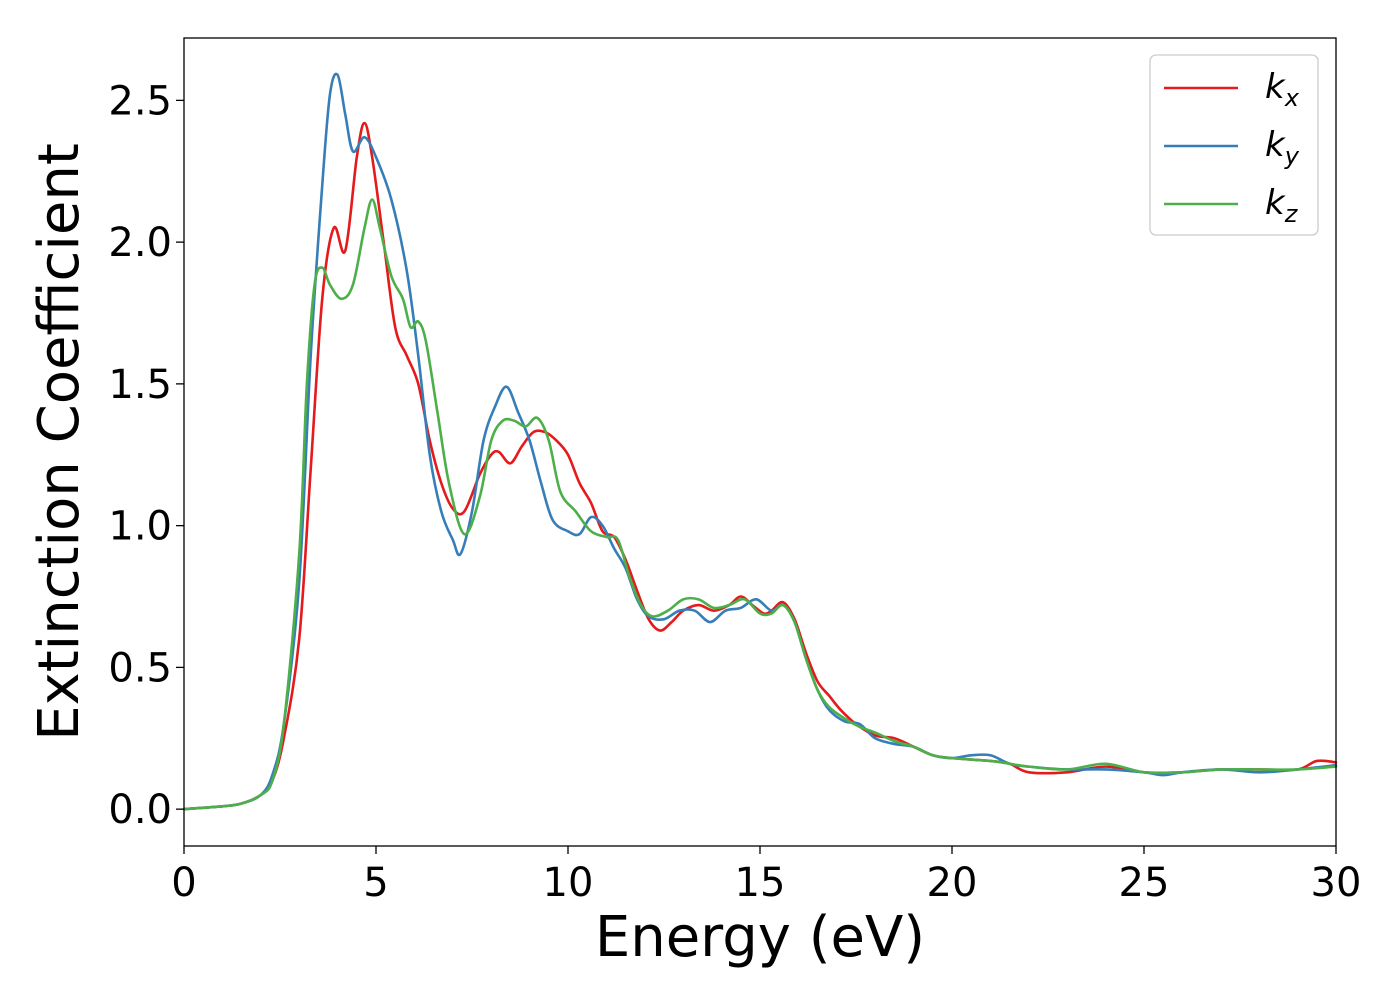 This screenshot has height=1000, width=1400. Describe the element at coordinates (1336, 883) in the screenshot. I see `x-tick-label: 30` at that location.